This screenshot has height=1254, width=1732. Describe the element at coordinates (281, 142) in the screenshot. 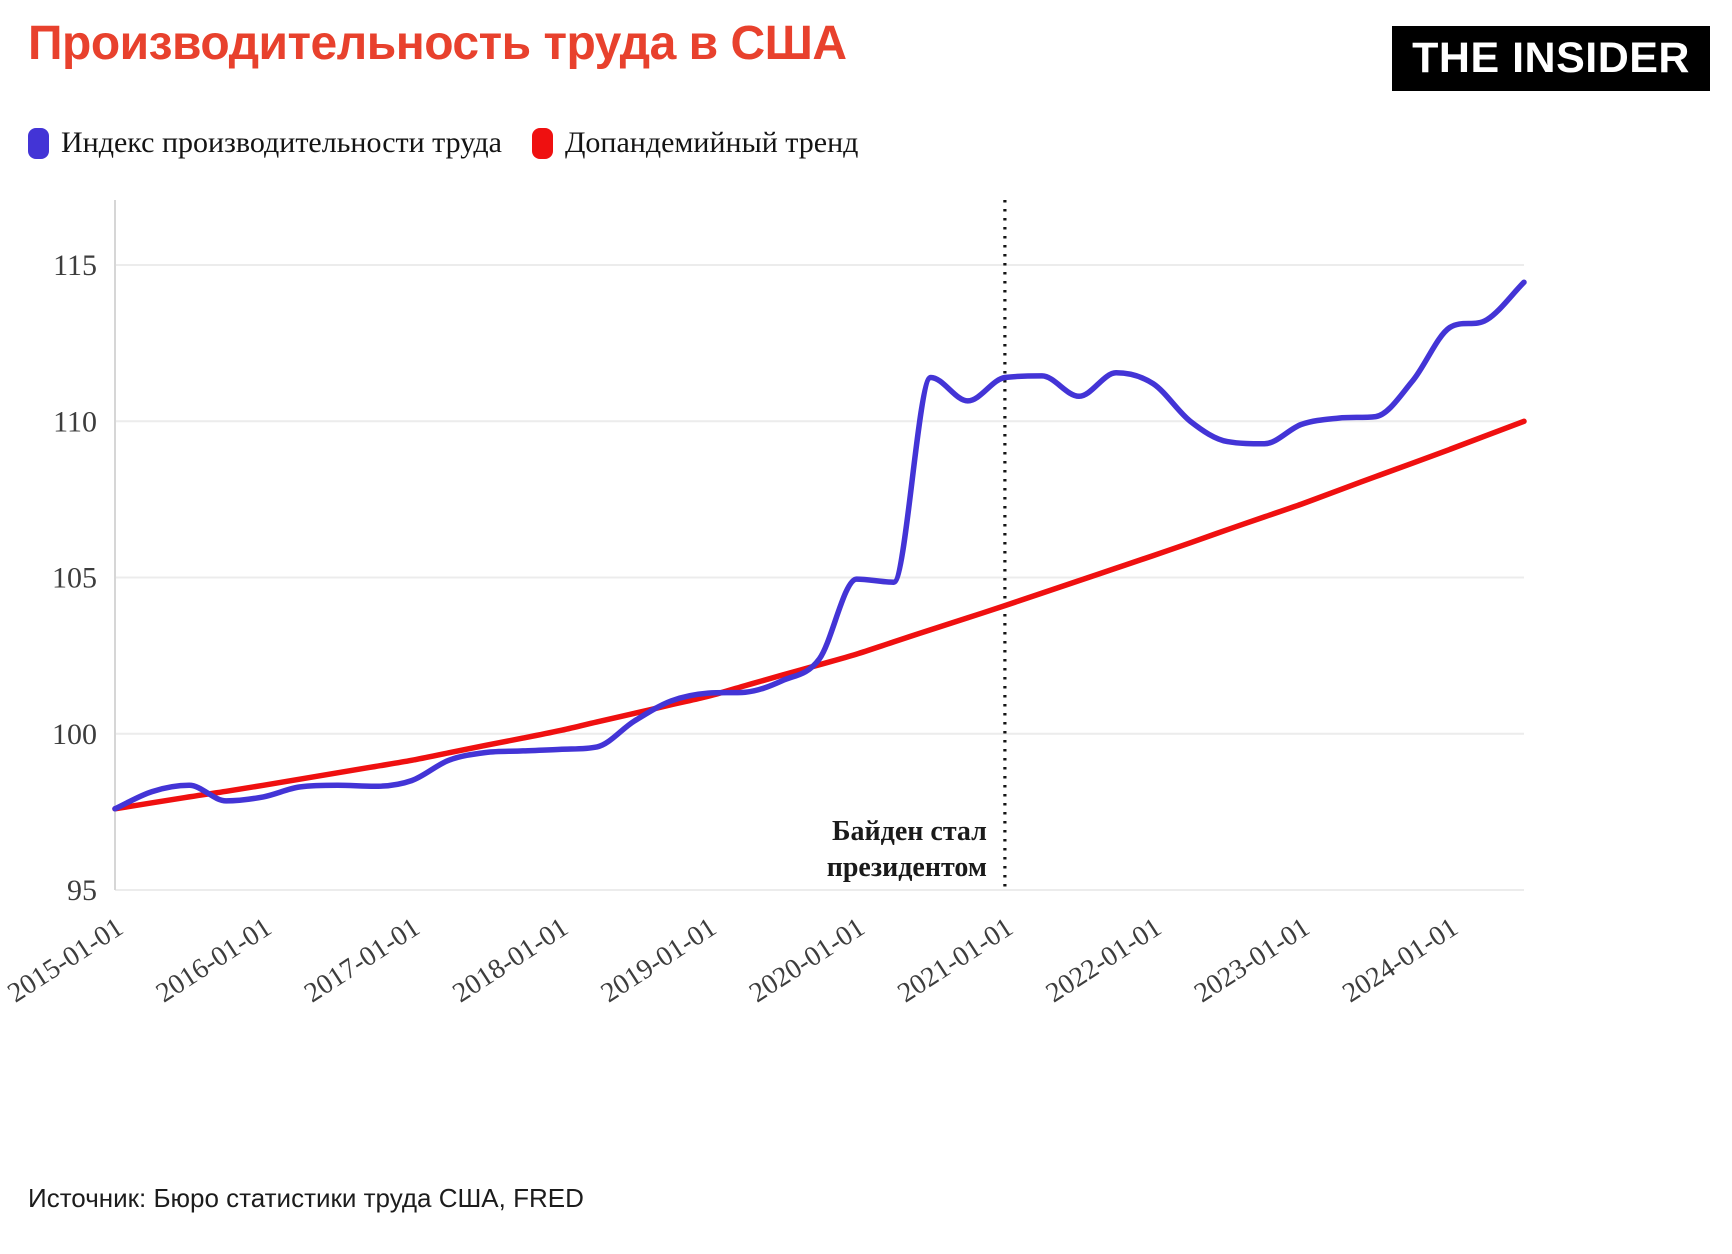

I see `legend-label-productivity: Индекс производительности труда` at that location.